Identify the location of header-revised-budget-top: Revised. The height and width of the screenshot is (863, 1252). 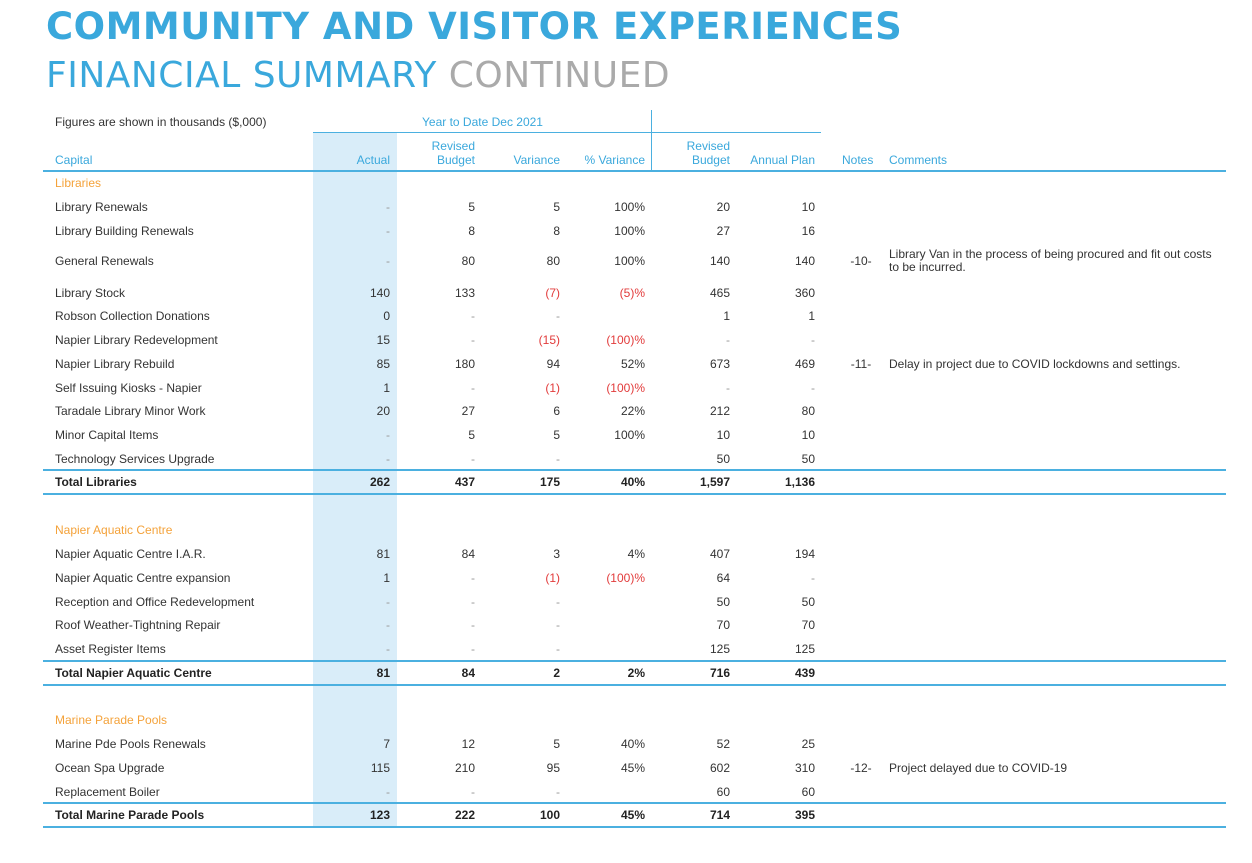
(453, 146).